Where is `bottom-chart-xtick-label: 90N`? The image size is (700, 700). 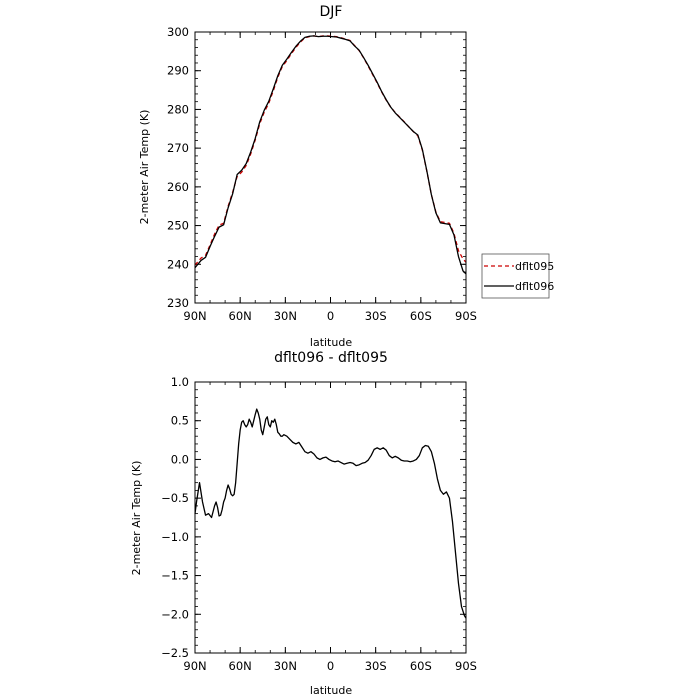 bottom-chart-xtick-label: 90N is located at coordinates (194, 666).